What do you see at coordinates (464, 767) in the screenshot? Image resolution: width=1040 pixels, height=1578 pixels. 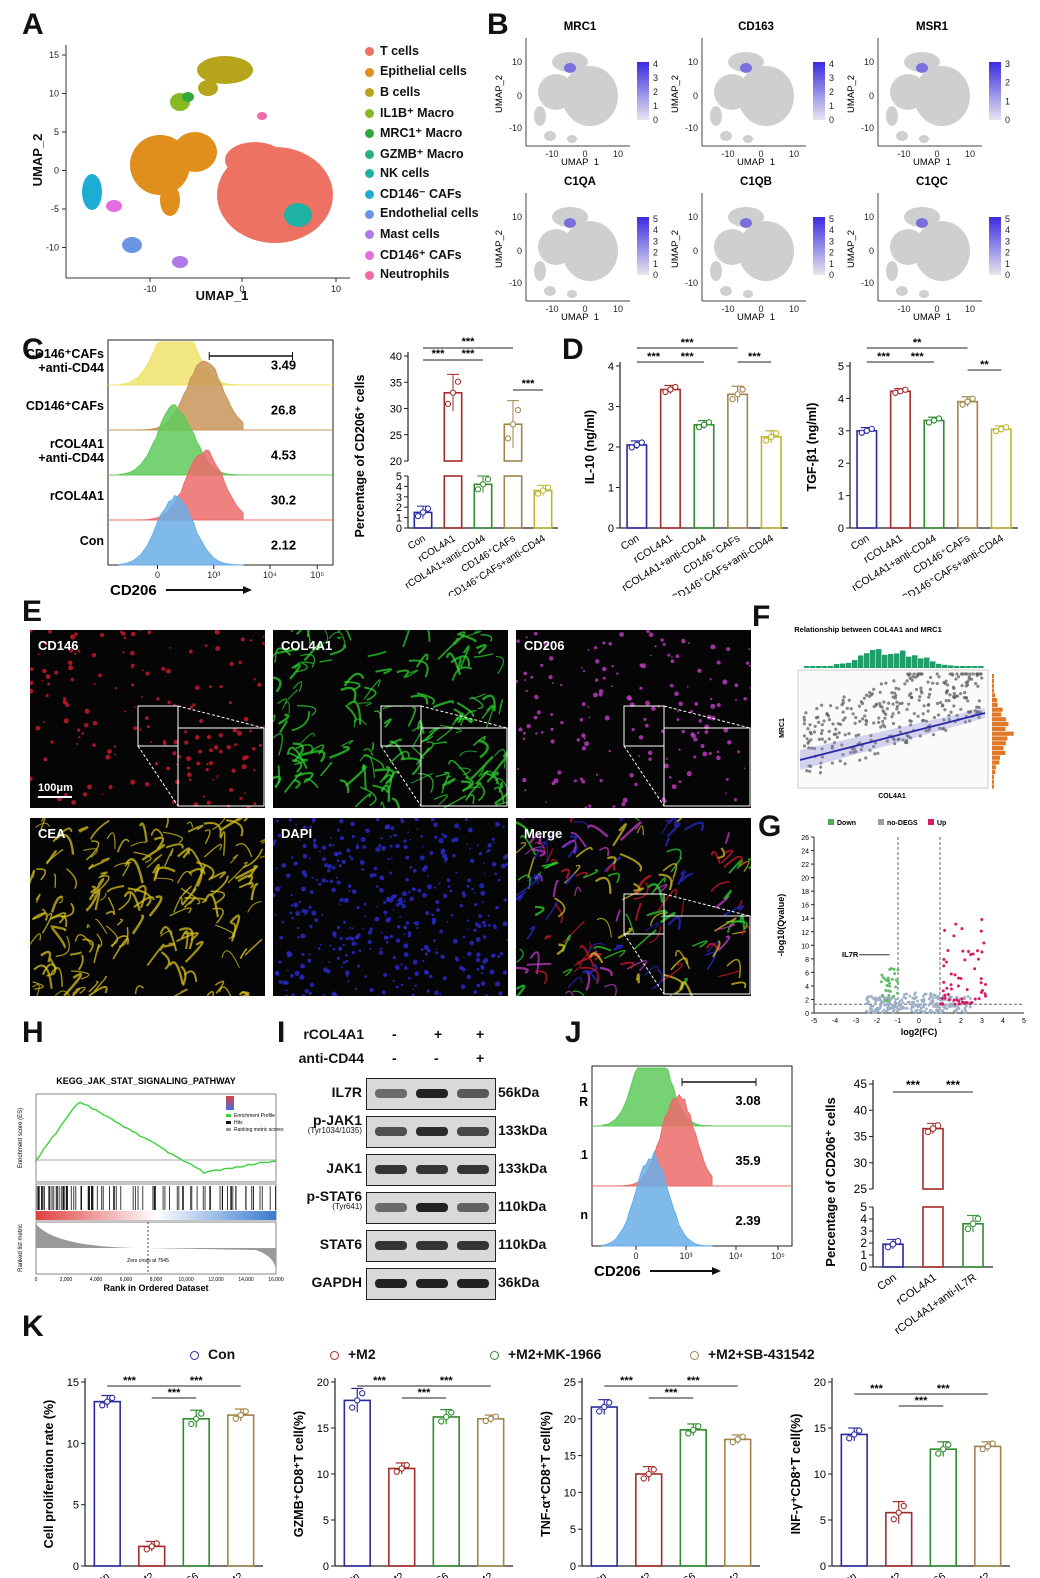 I see `zoom-inset` at bounding box center [464, 767].